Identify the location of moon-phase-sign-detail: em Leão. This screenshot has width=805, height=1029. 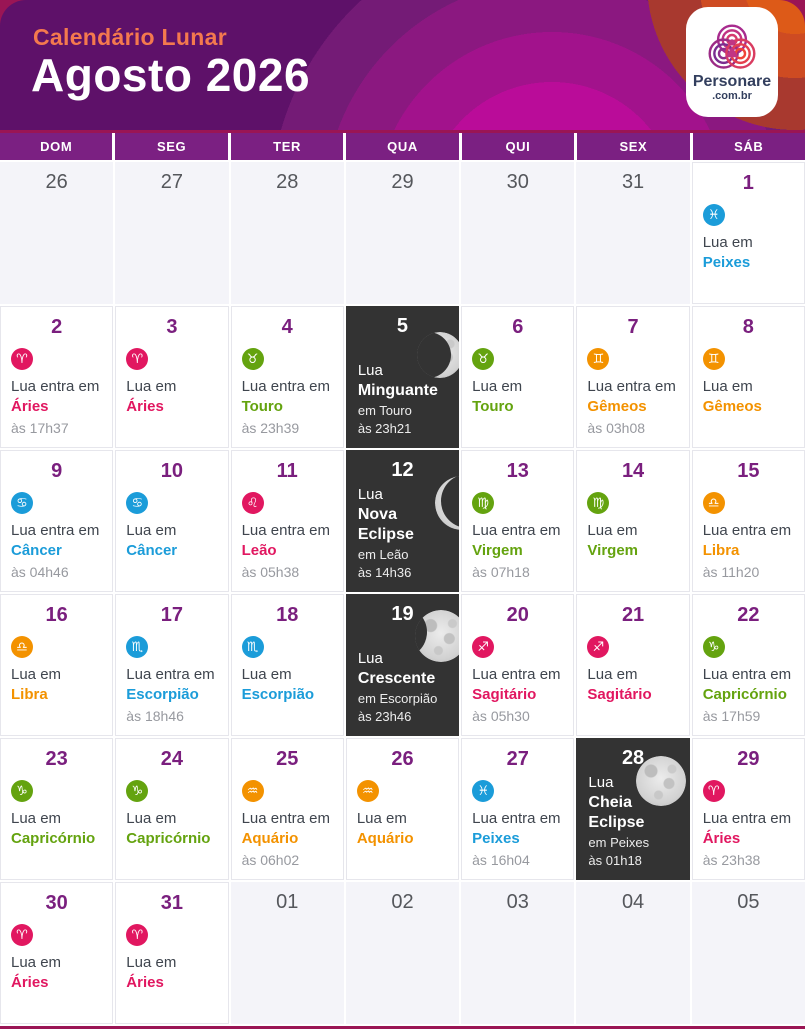
(383, 555).